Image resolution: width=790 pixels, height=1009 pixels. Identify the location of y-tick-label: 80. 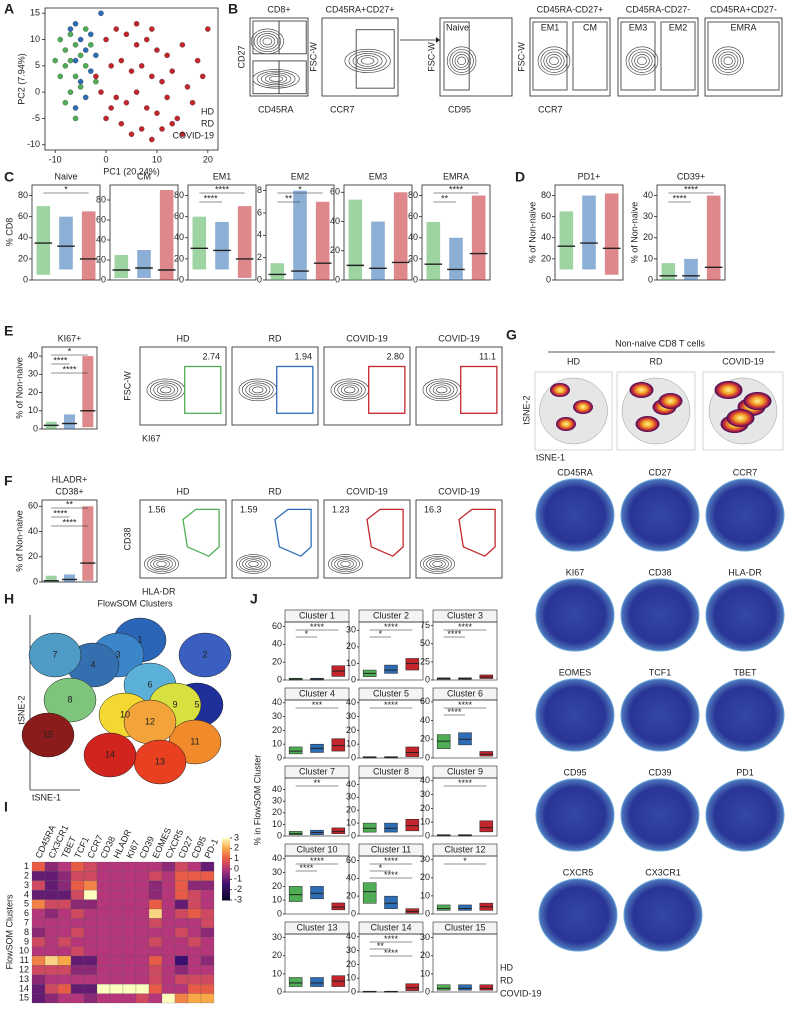
(23, 195).